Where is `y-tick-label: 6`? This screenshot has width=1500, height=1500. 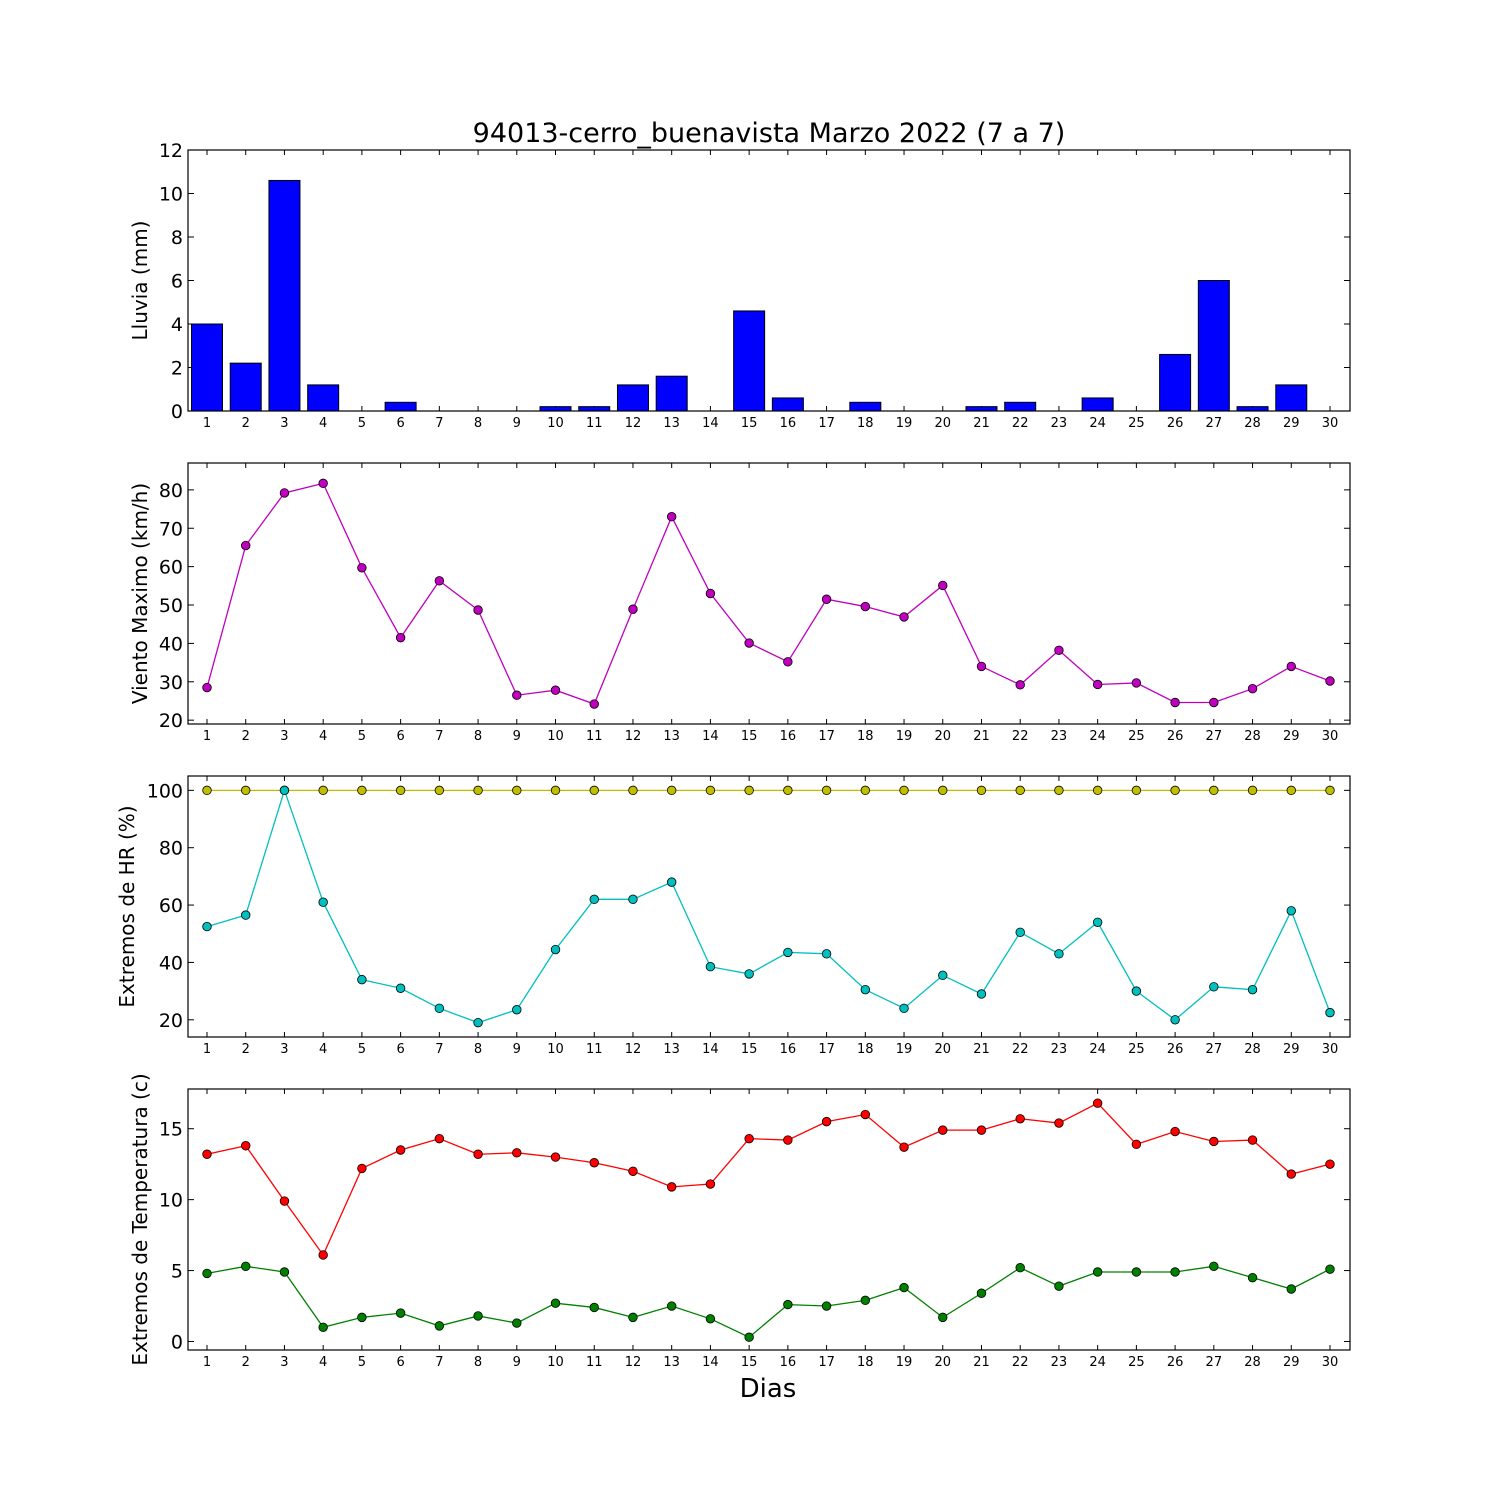
y-tick-label: 6 is located at coordinates (177, 282).